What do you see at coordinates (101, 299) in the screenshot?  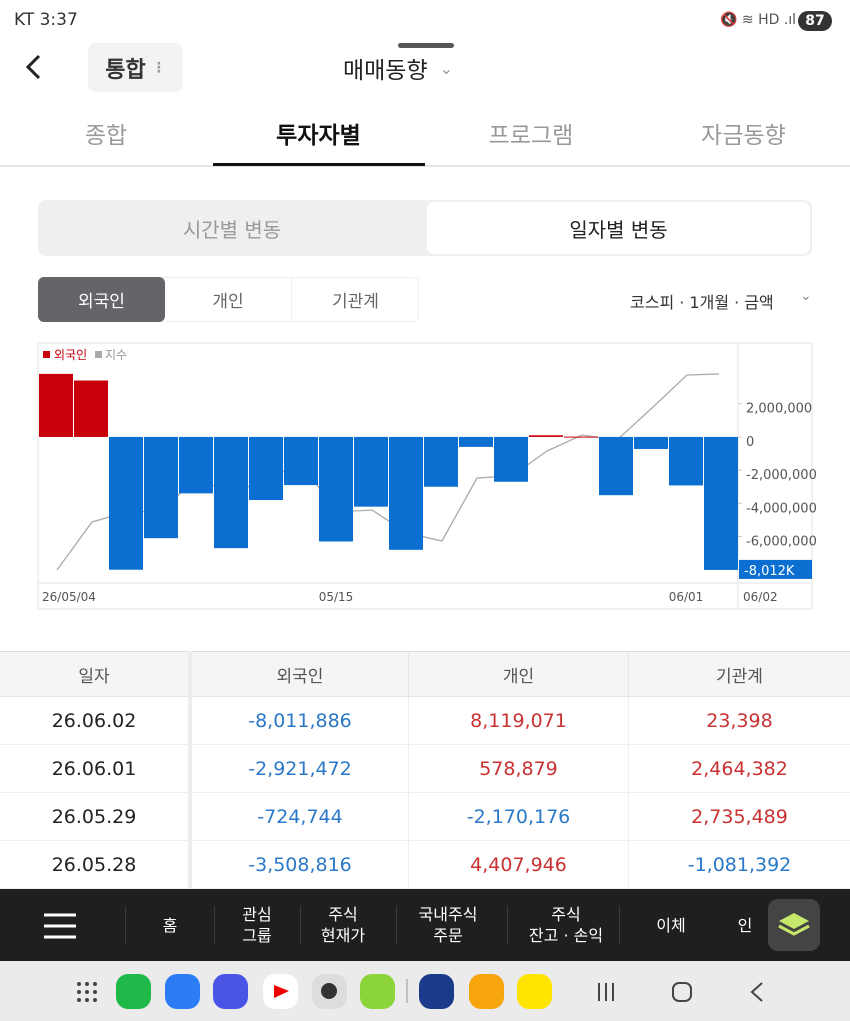 I see `filter: 외국인` at bounding box center [101, 299].